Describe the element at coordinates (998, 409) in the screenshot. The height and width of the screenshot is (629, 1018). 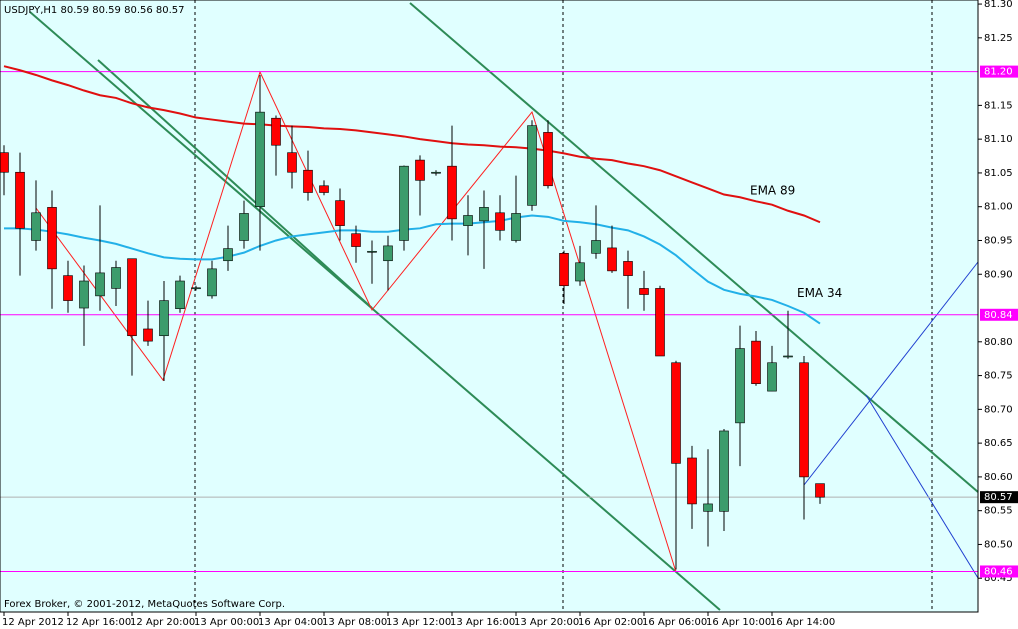
I see `y-tick-label: 80.70` at that location.